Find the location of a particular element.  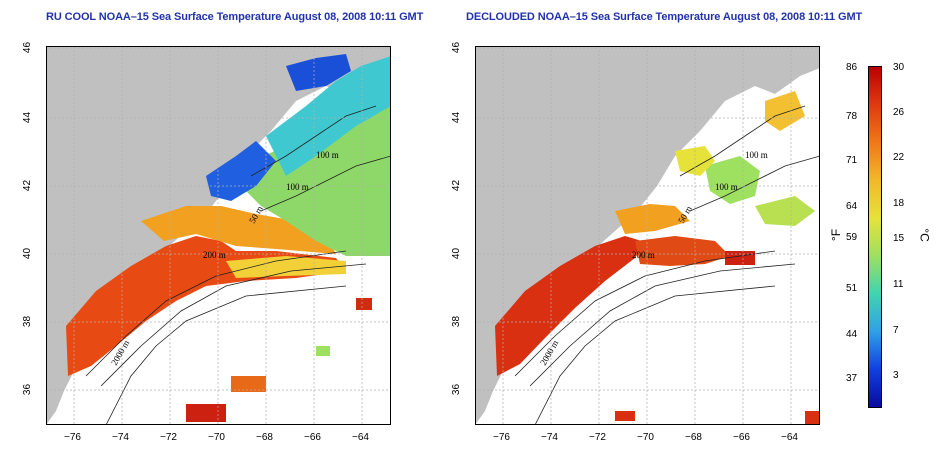

fahrenheit-tick: 86 is located at coordinates (852, 67).